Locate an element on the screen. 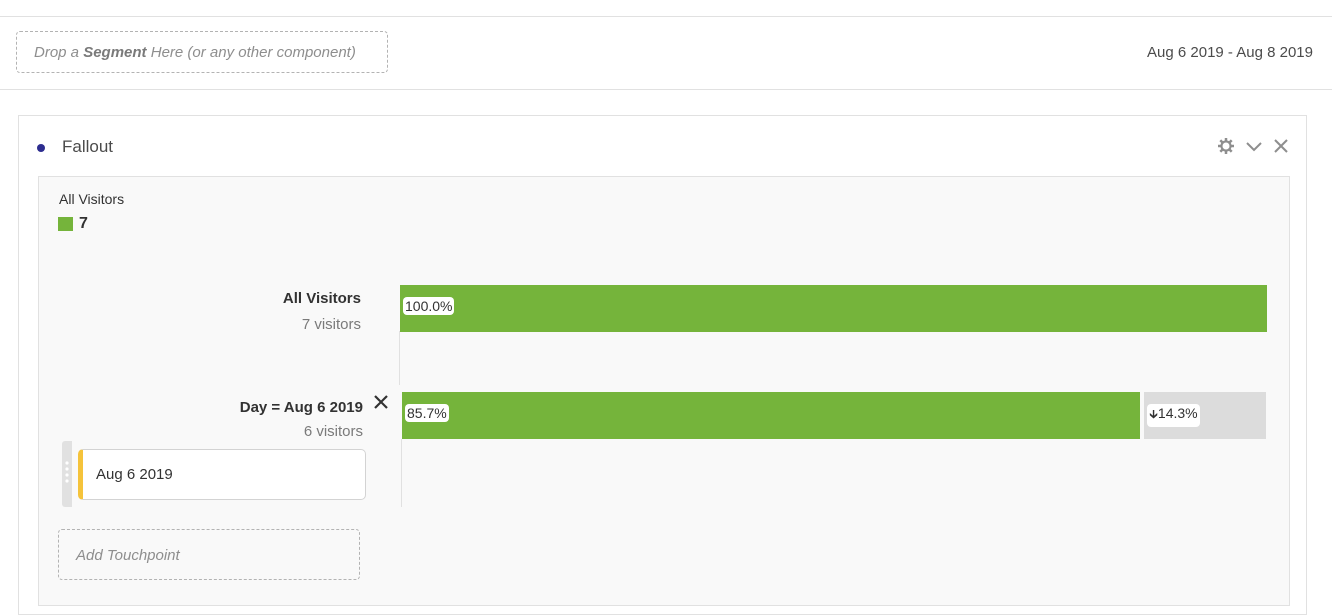  fallout-bar: 🡳14.3% is located at coordinates (1205, 415).